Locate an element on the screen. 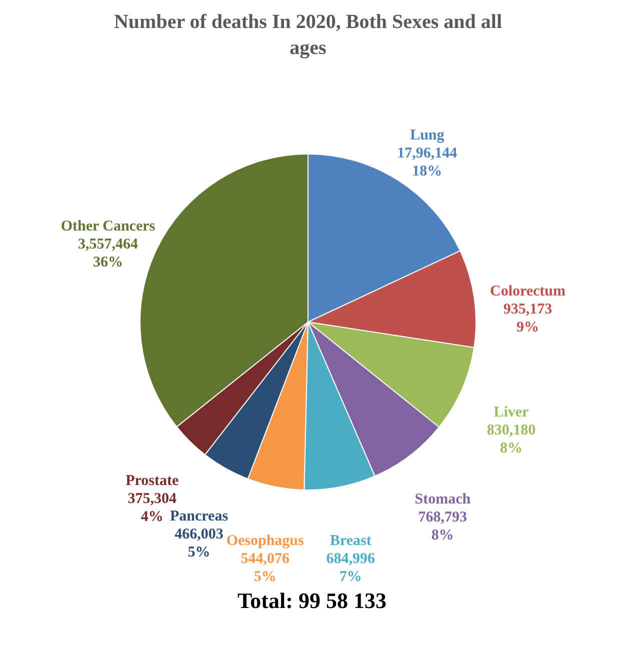  data-label: 544,076 5% is located at coordinates (265, 567).